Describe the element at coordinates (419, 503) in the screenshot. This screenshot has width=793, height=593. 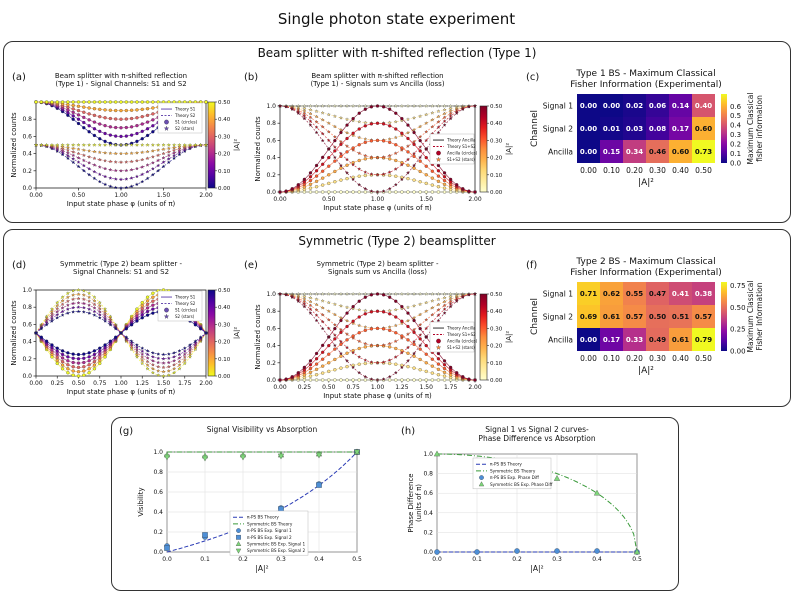
I see `y-axis-label-h-2: (units of π)` at that location.